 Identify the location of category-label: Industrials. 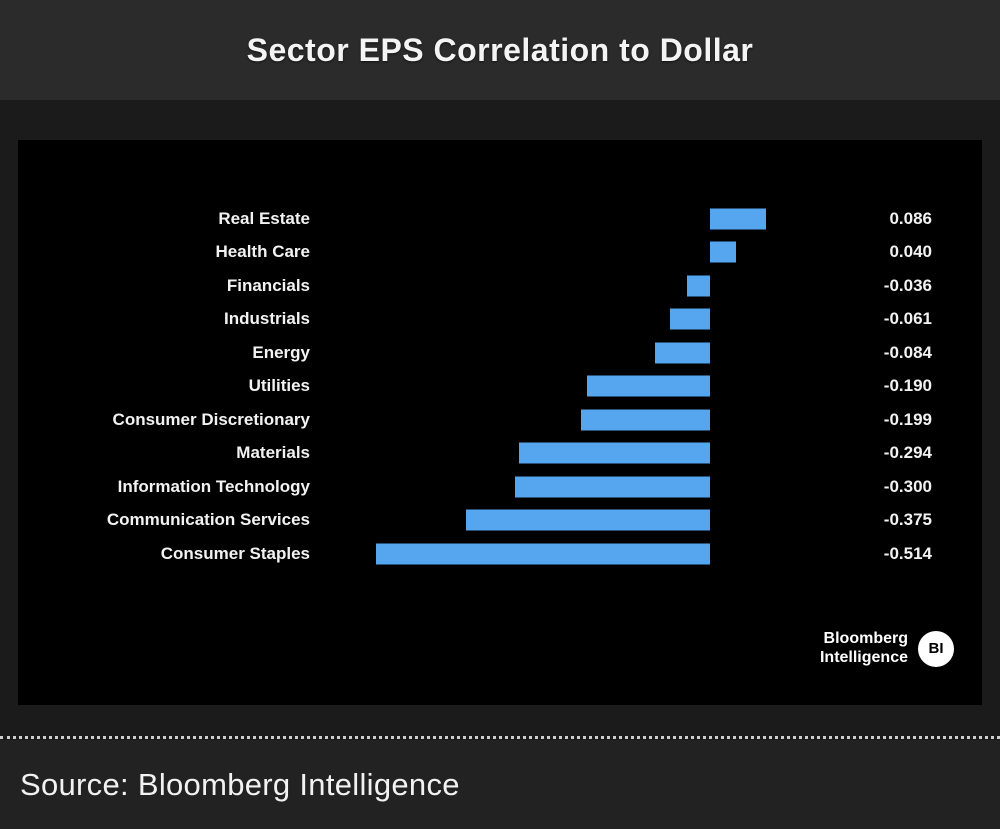
(267, 319).